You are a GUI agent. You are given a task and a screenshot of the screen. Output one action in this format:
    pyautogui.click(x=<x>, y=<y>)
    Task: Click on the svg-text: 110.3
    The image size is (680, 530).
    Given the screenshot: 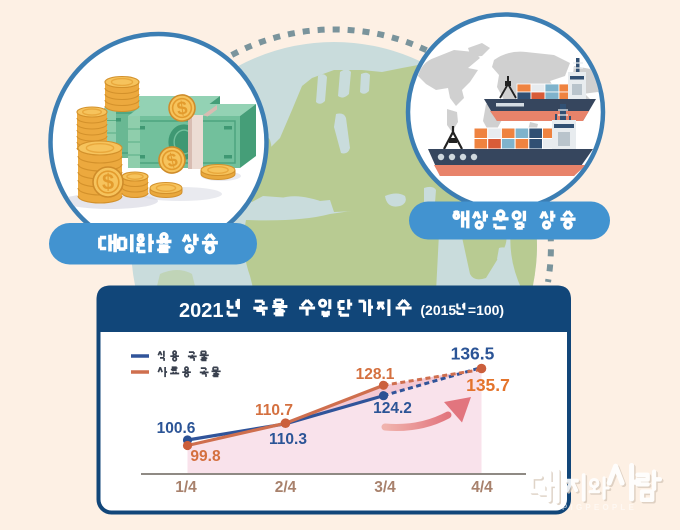 What is the action you would take?
    pyautogui.click(x=288, y=439)
    